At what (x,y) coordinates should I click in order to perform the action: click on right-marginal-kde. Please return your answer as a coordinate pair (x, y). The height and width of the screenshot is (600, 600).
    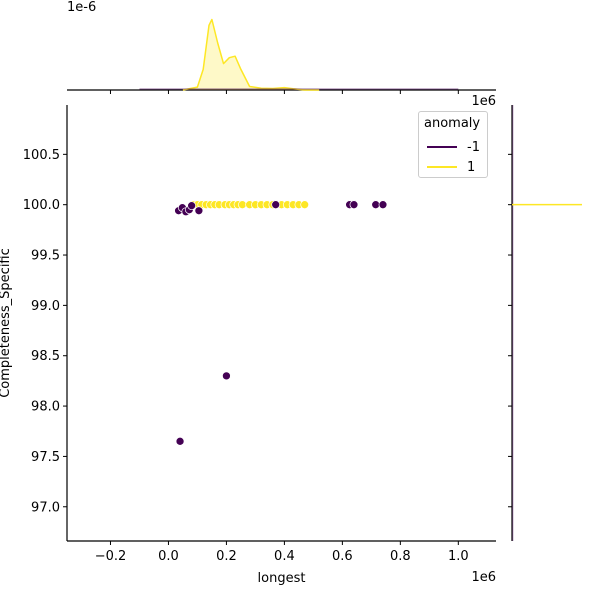
    Looking at the image, I should click on (545, 323).